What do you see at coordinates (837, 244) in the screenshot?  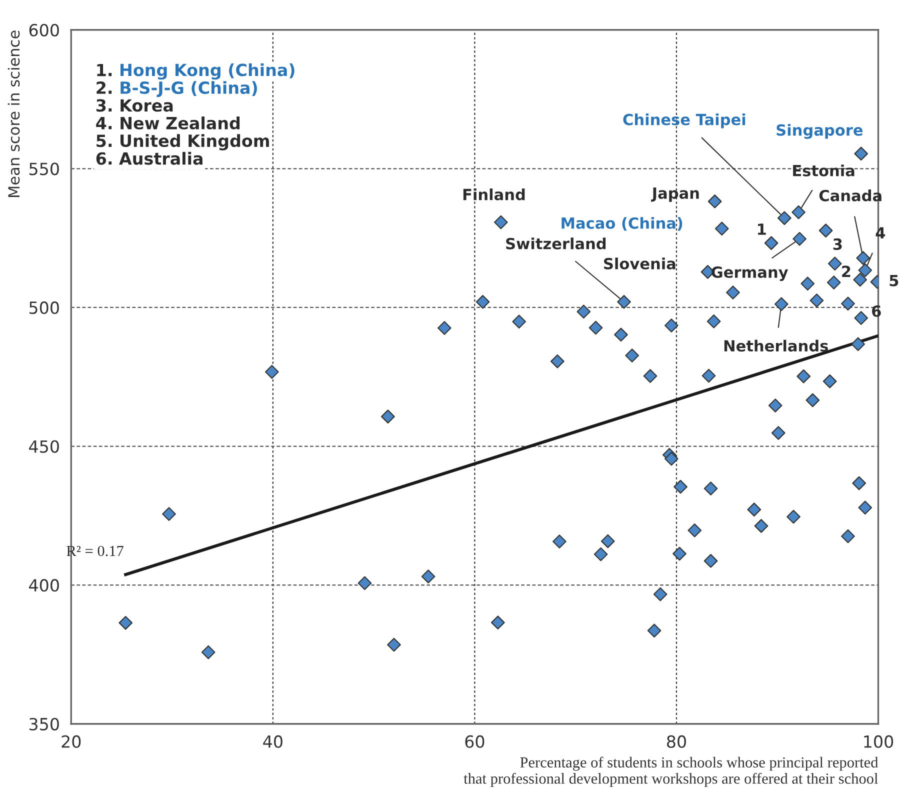 I see `annotation: 3` at bounding box center [837, 244].